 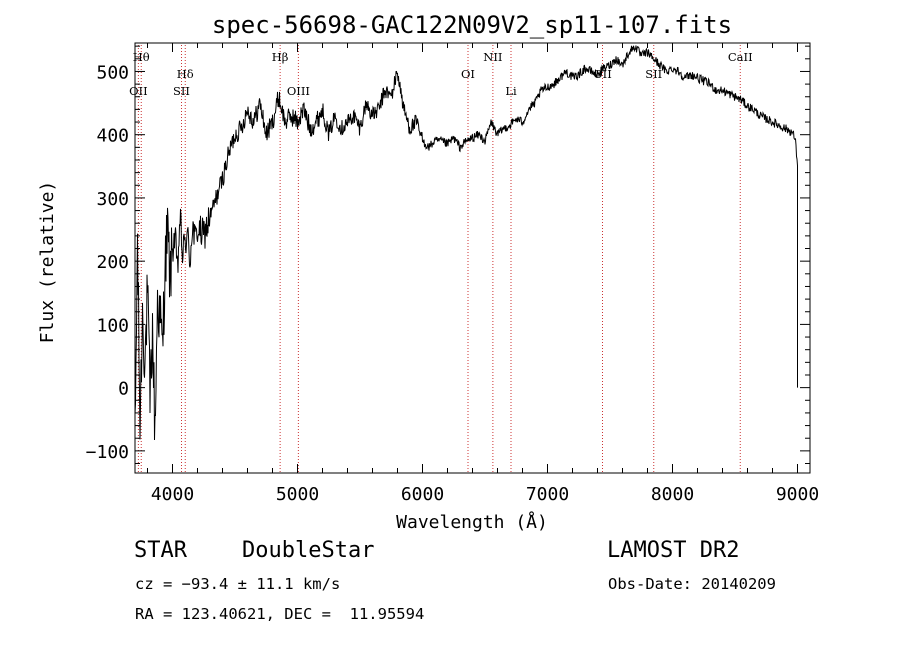 I want to click on x-tick-label: 6000, so click(x=422, y=494).